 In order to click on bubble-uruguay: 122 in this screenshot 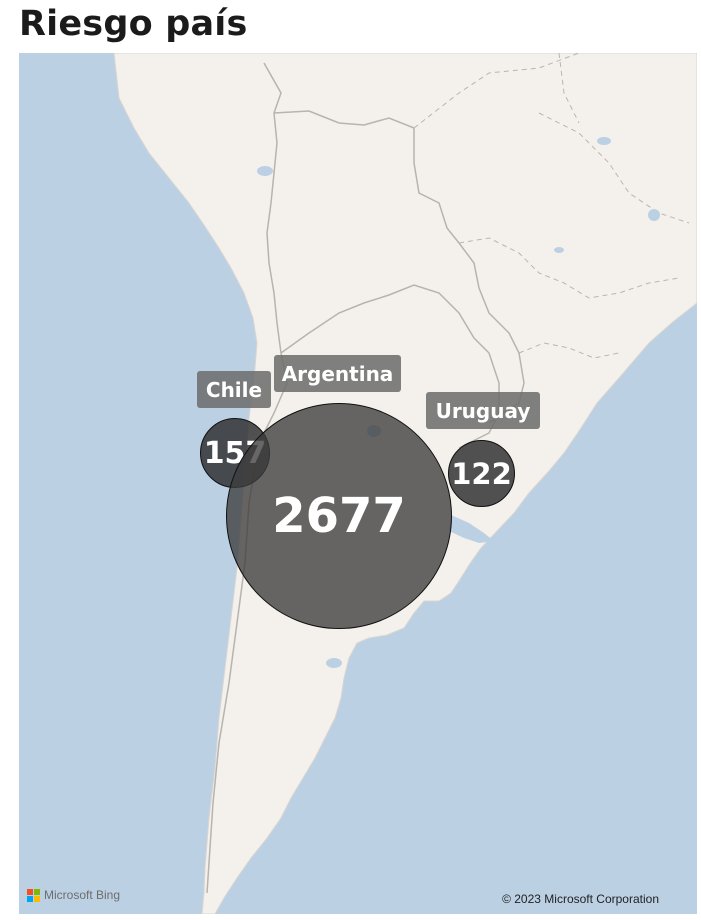, I will do `click(481, 473)`.